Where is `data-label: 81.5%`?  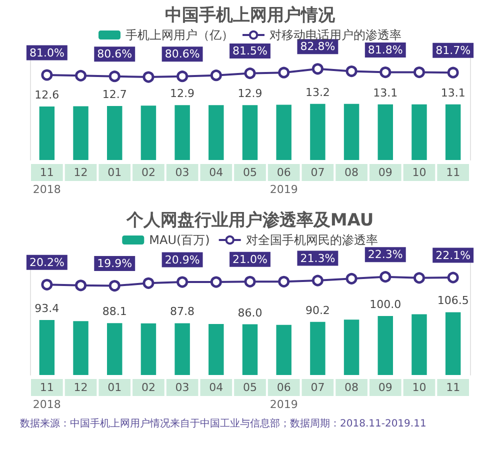 data-label: 81.5% is located at coordinates (250, 51).